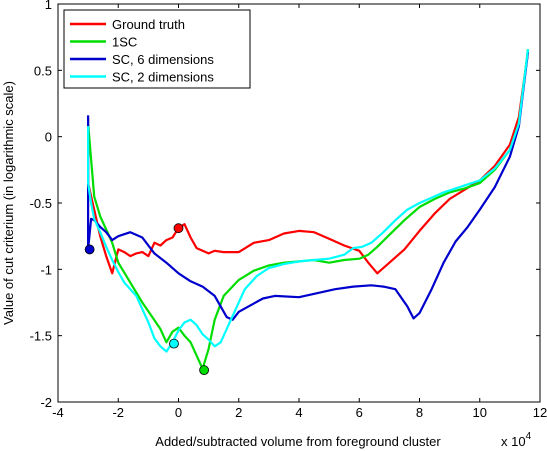  Describe the element at coordinates (529, 436) in the screenshot. I see `x-multiplier-exponent: 4` at that location.